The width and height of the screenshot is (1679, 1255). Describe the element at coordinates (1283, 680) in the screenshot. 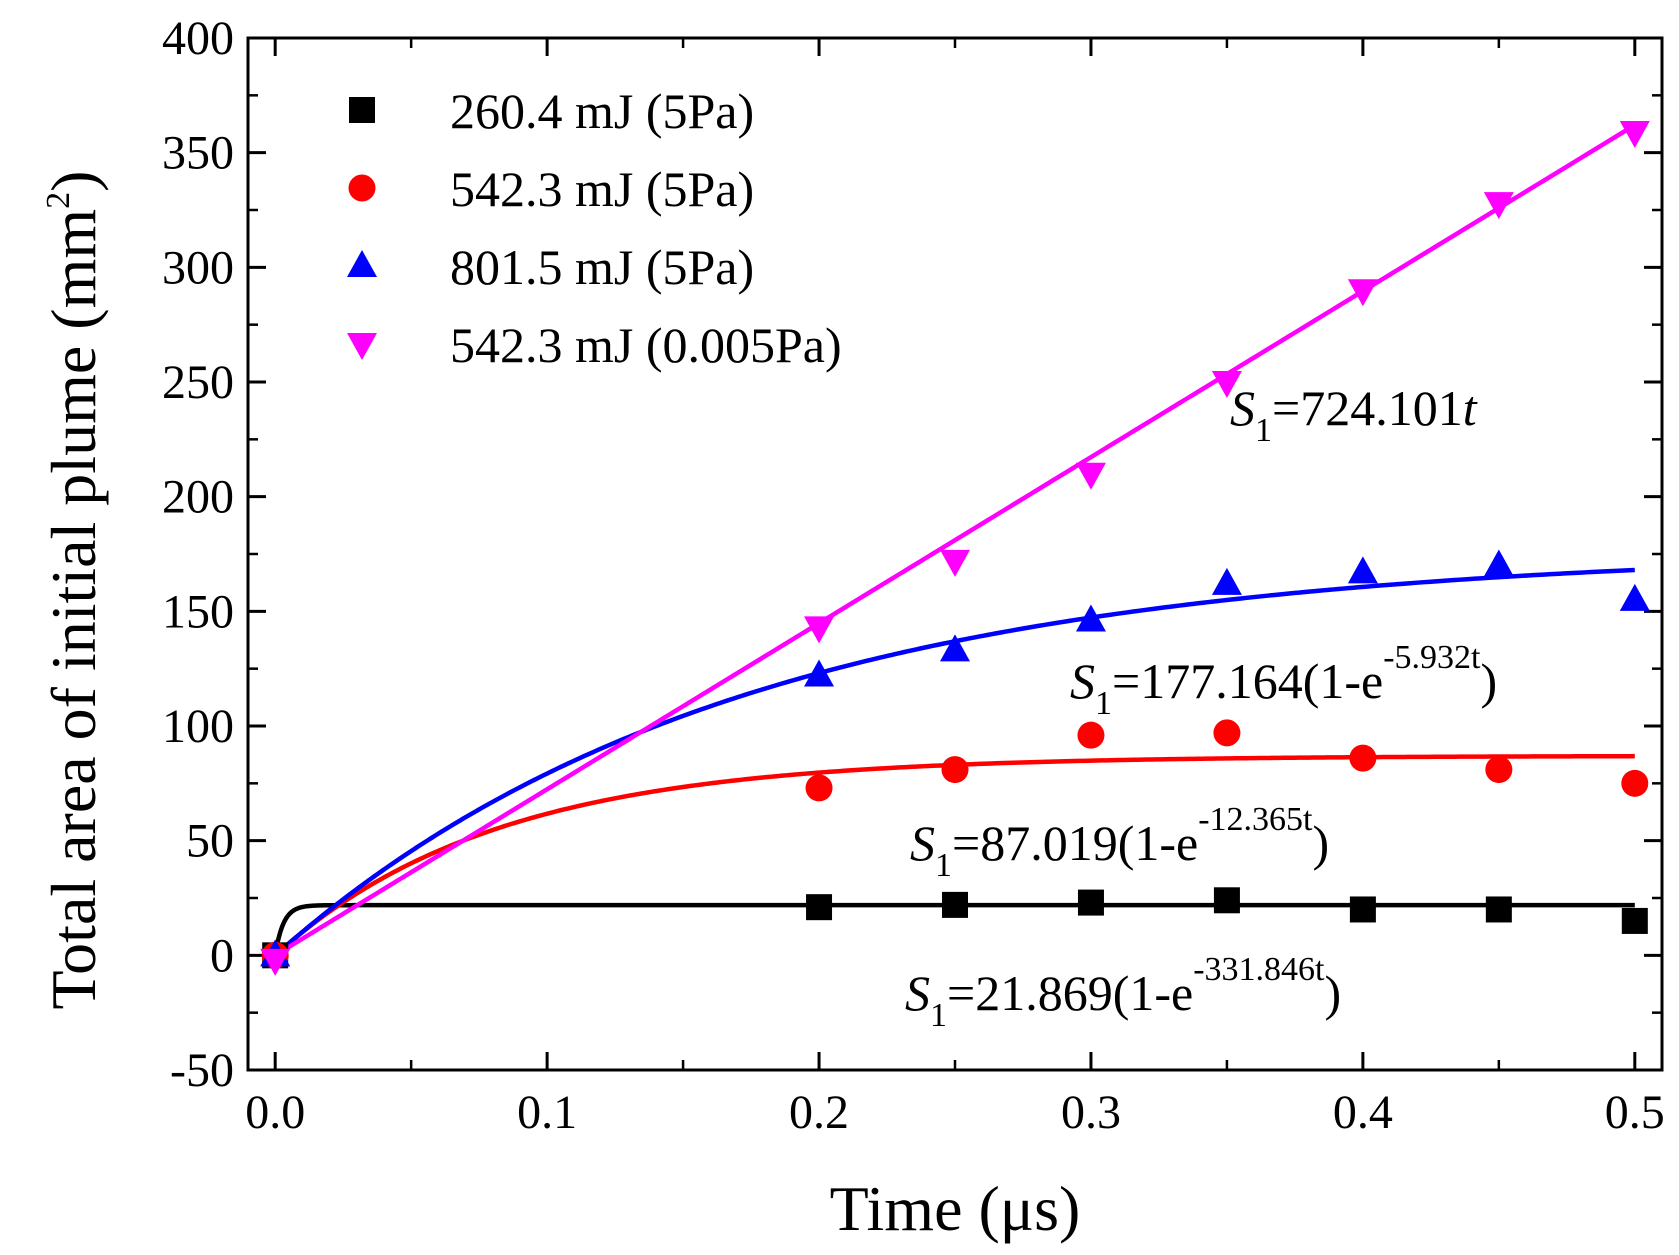

I see `fit-equation-blue: S1=177.164(1-e-5.932t)` at that location.